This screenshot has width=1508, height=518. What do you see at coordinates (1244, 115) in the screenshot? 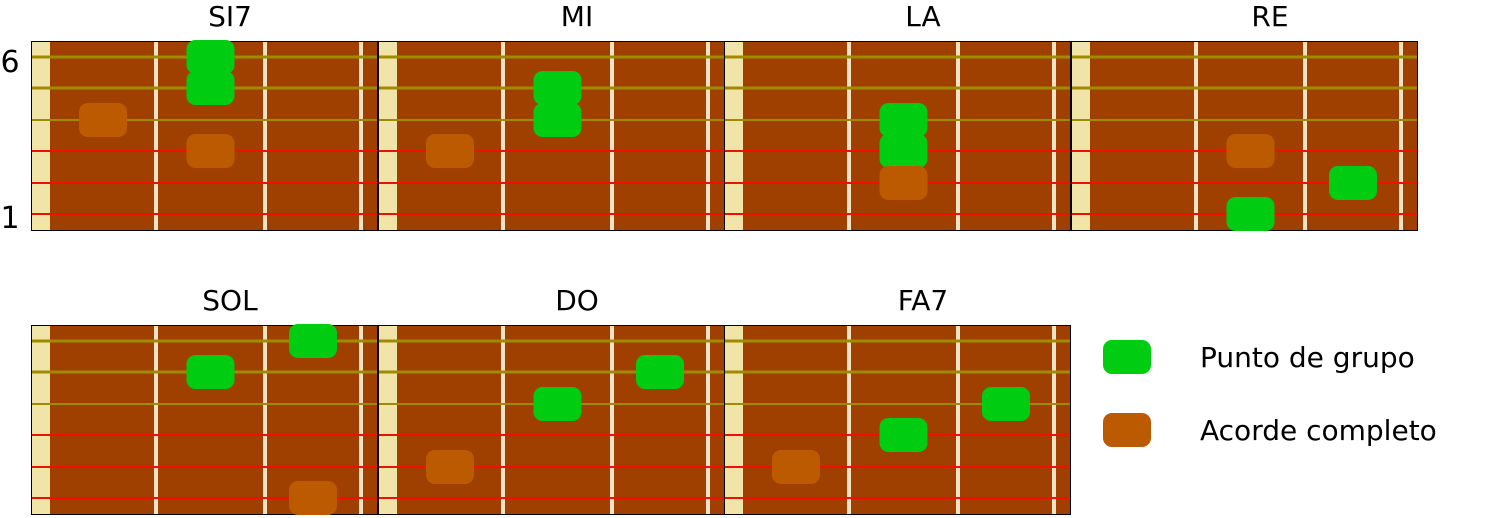
I see `chord-board-re: RE` at bounding box center [1244, 115].